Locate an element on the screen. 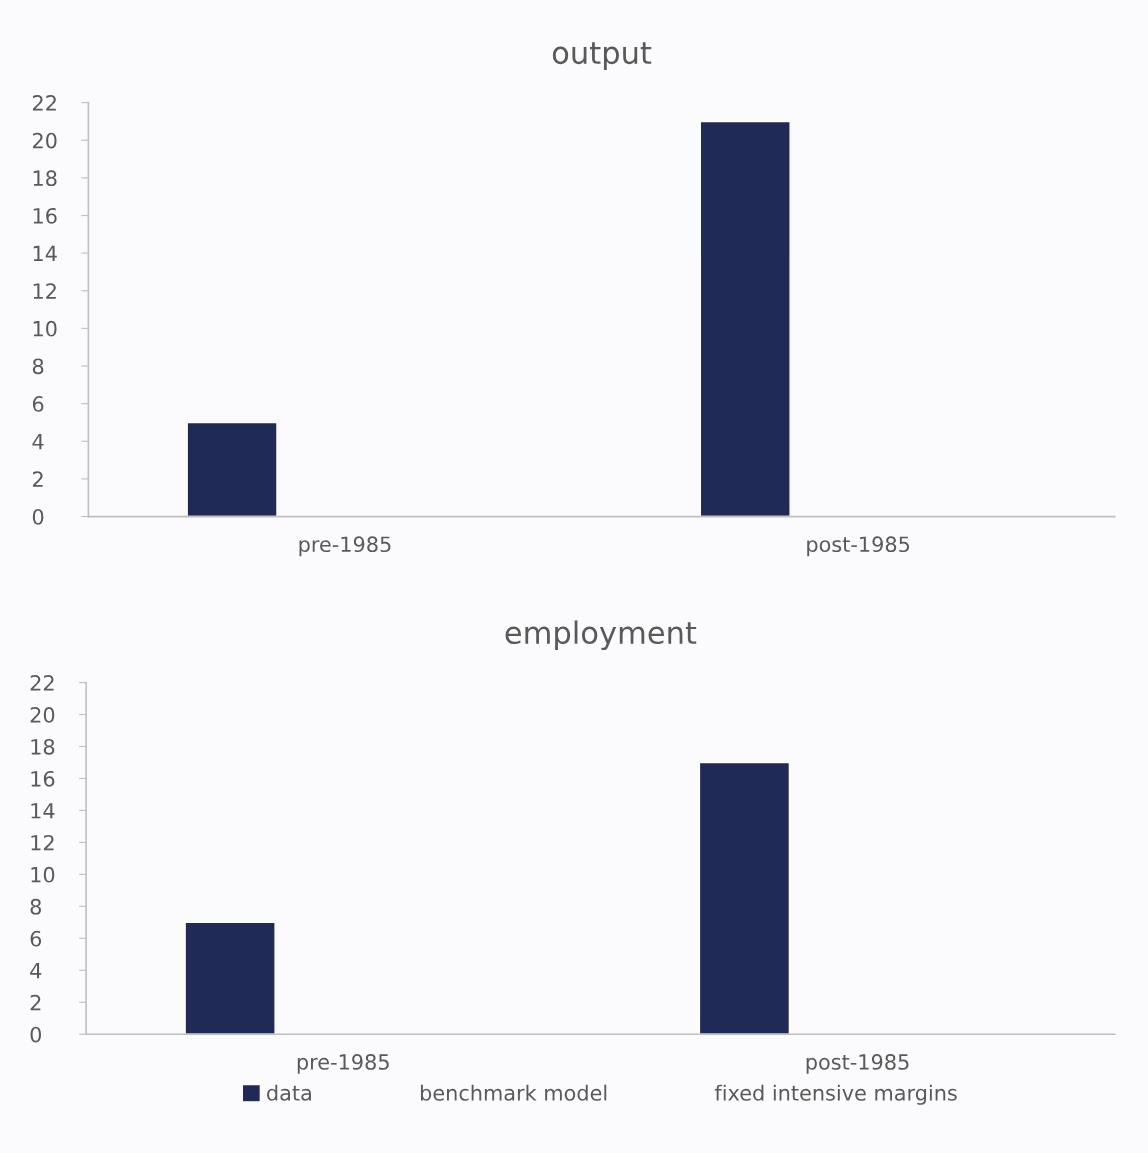 Image resolution: width=1148 pixels, height=1153 pixels. chart-title: output is located at coordinates (602, 56).